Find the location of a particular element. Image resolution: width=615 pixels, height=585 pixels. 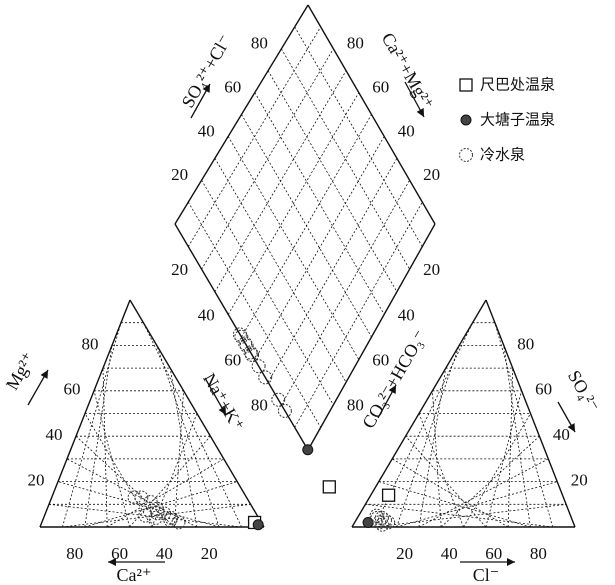

axis-label-ca: Ca²⁺ is located at coordinates (134, 575).